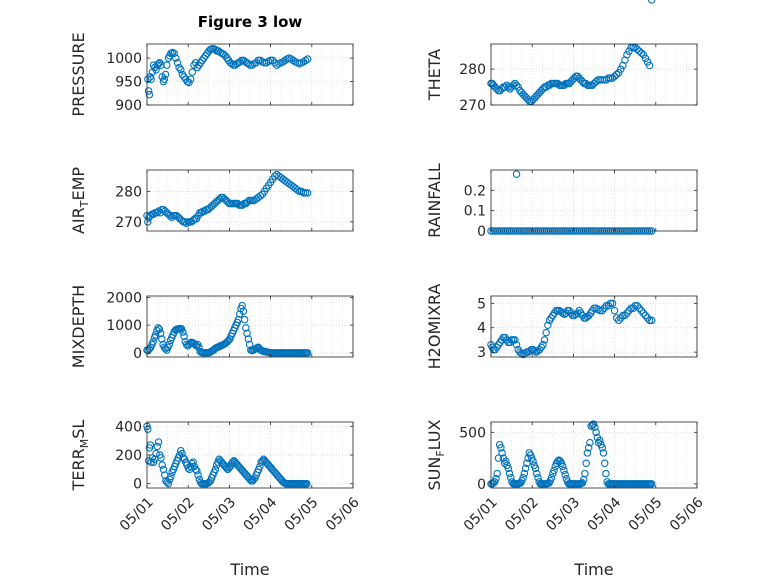 The width and height of the screenshot is (778, 583). Describe the element at coordinates (475, 212) in the screenshot. I see `y-tick-label: 0.1` at that location.